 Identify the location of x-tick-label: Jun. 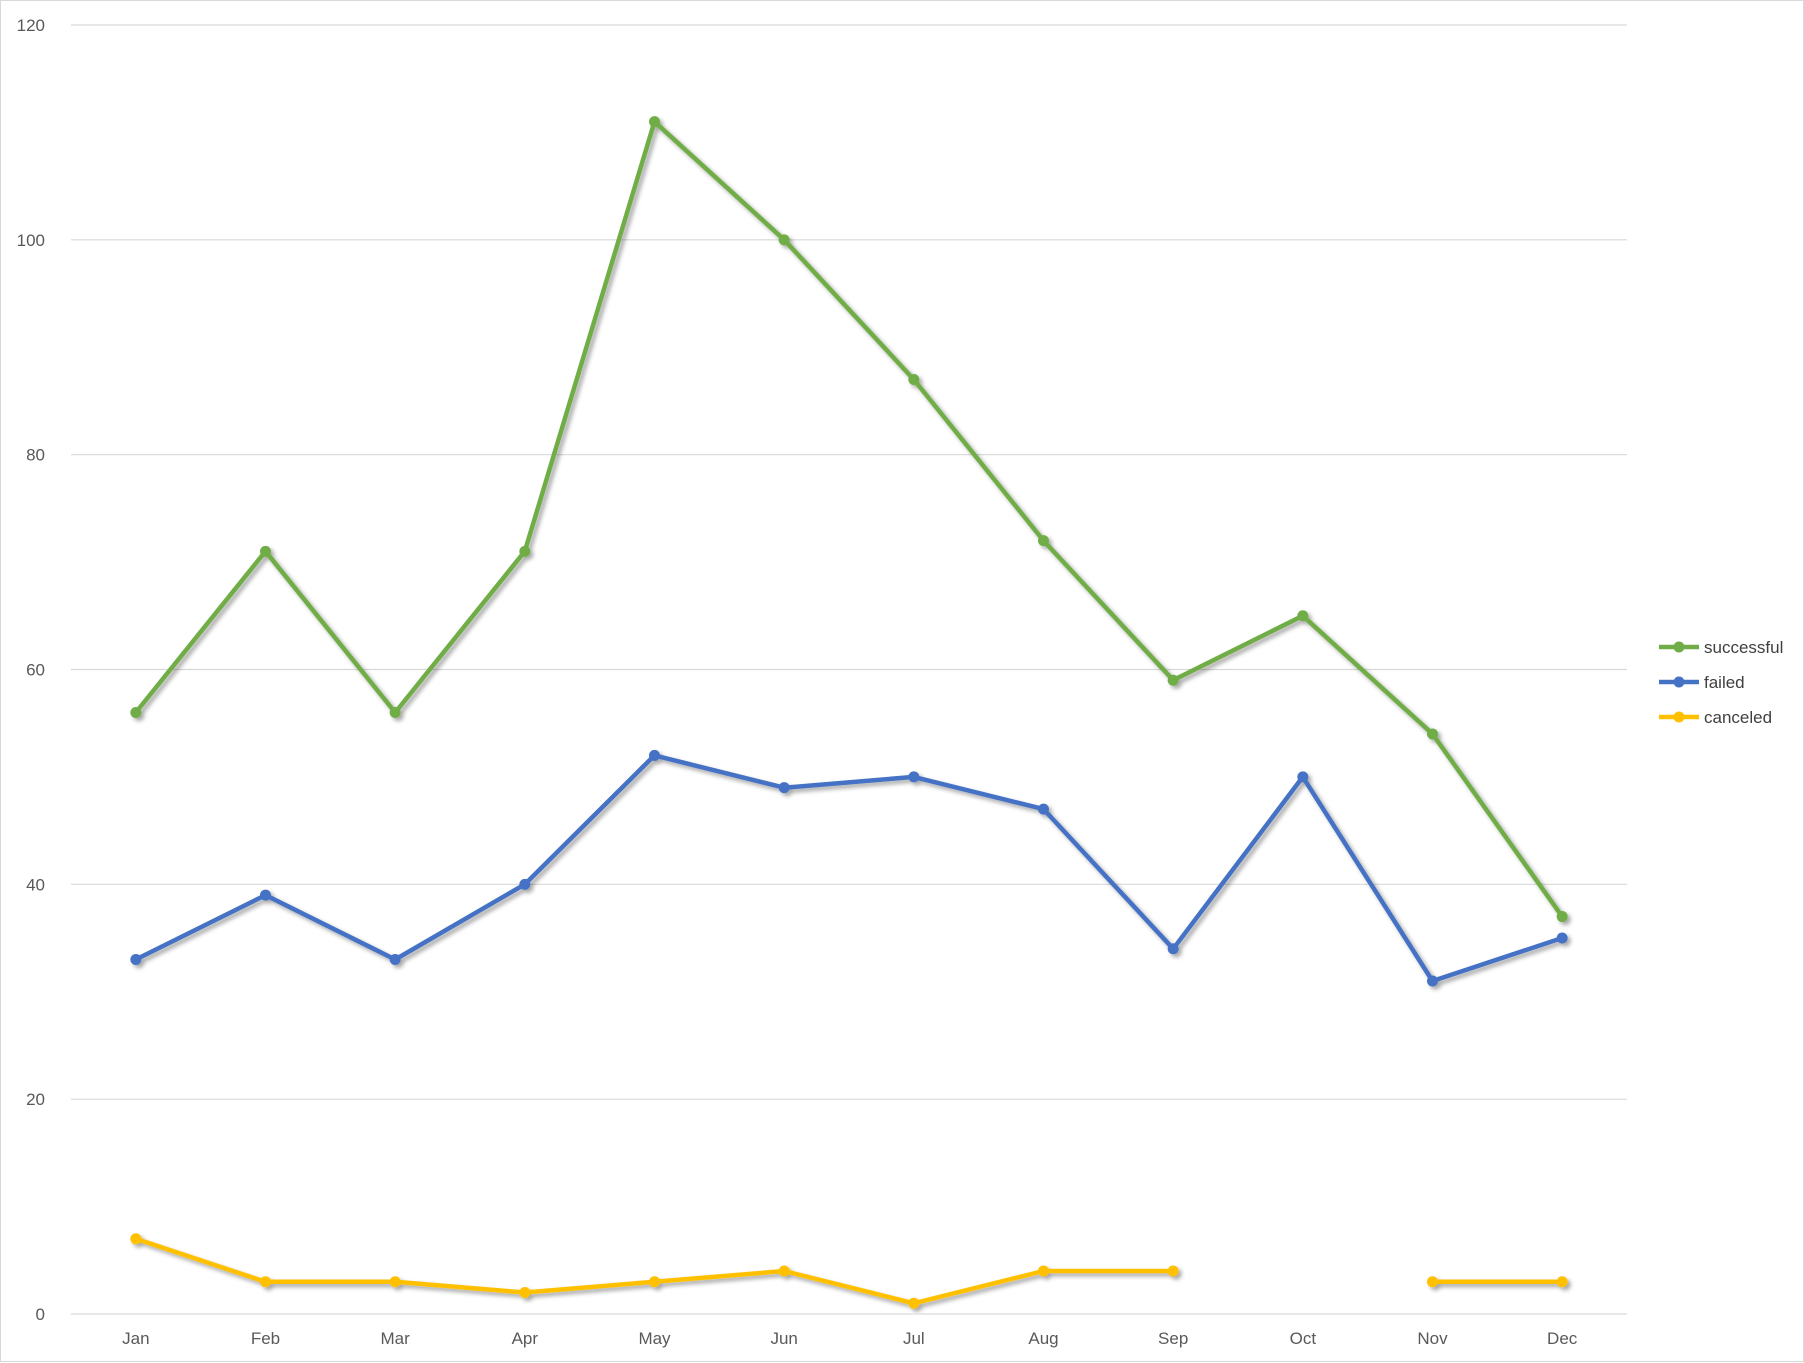
(783, 1338).